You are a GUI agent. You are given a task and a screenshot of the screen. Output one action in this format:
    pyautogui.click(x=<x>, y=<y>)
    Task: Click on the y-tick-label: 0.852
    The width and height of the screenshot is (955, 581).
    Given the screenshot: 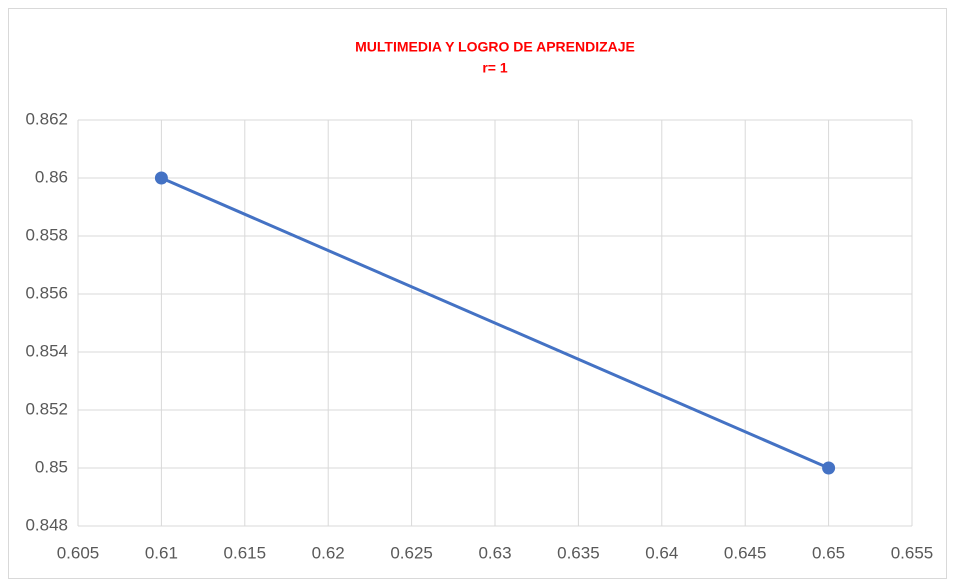 What is the action you would take?
    pyautogui.click(x=46, y=408)
    